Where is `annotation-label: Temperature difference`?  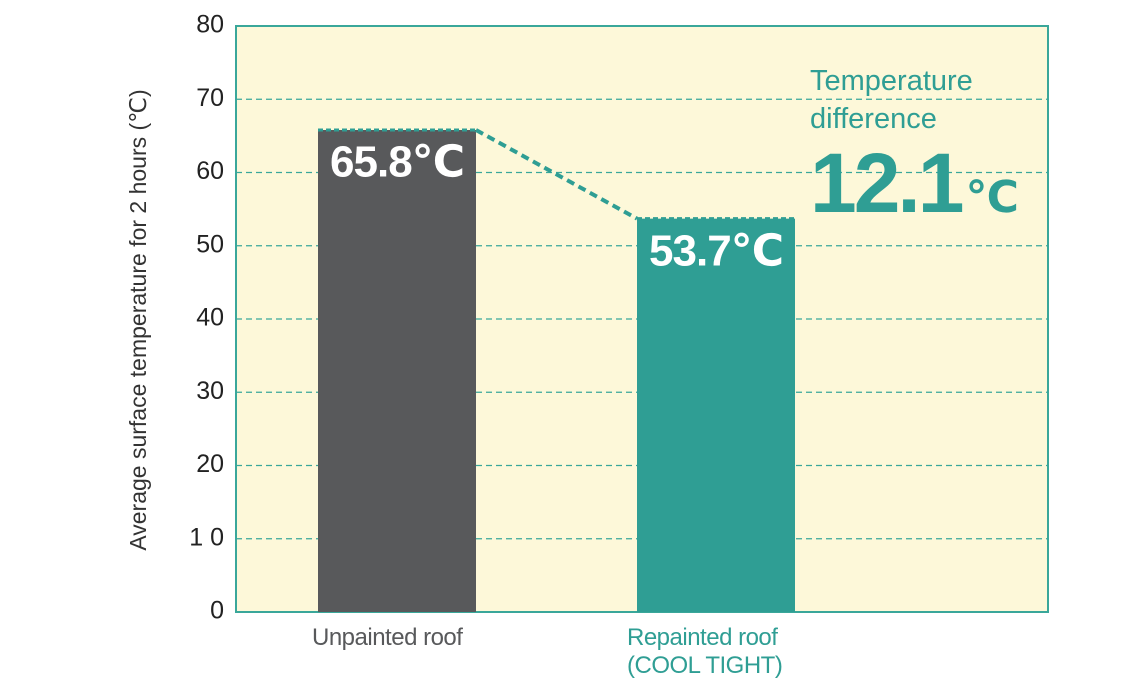
annotation-label: Temperature difference is located at coordinates (891, 100).